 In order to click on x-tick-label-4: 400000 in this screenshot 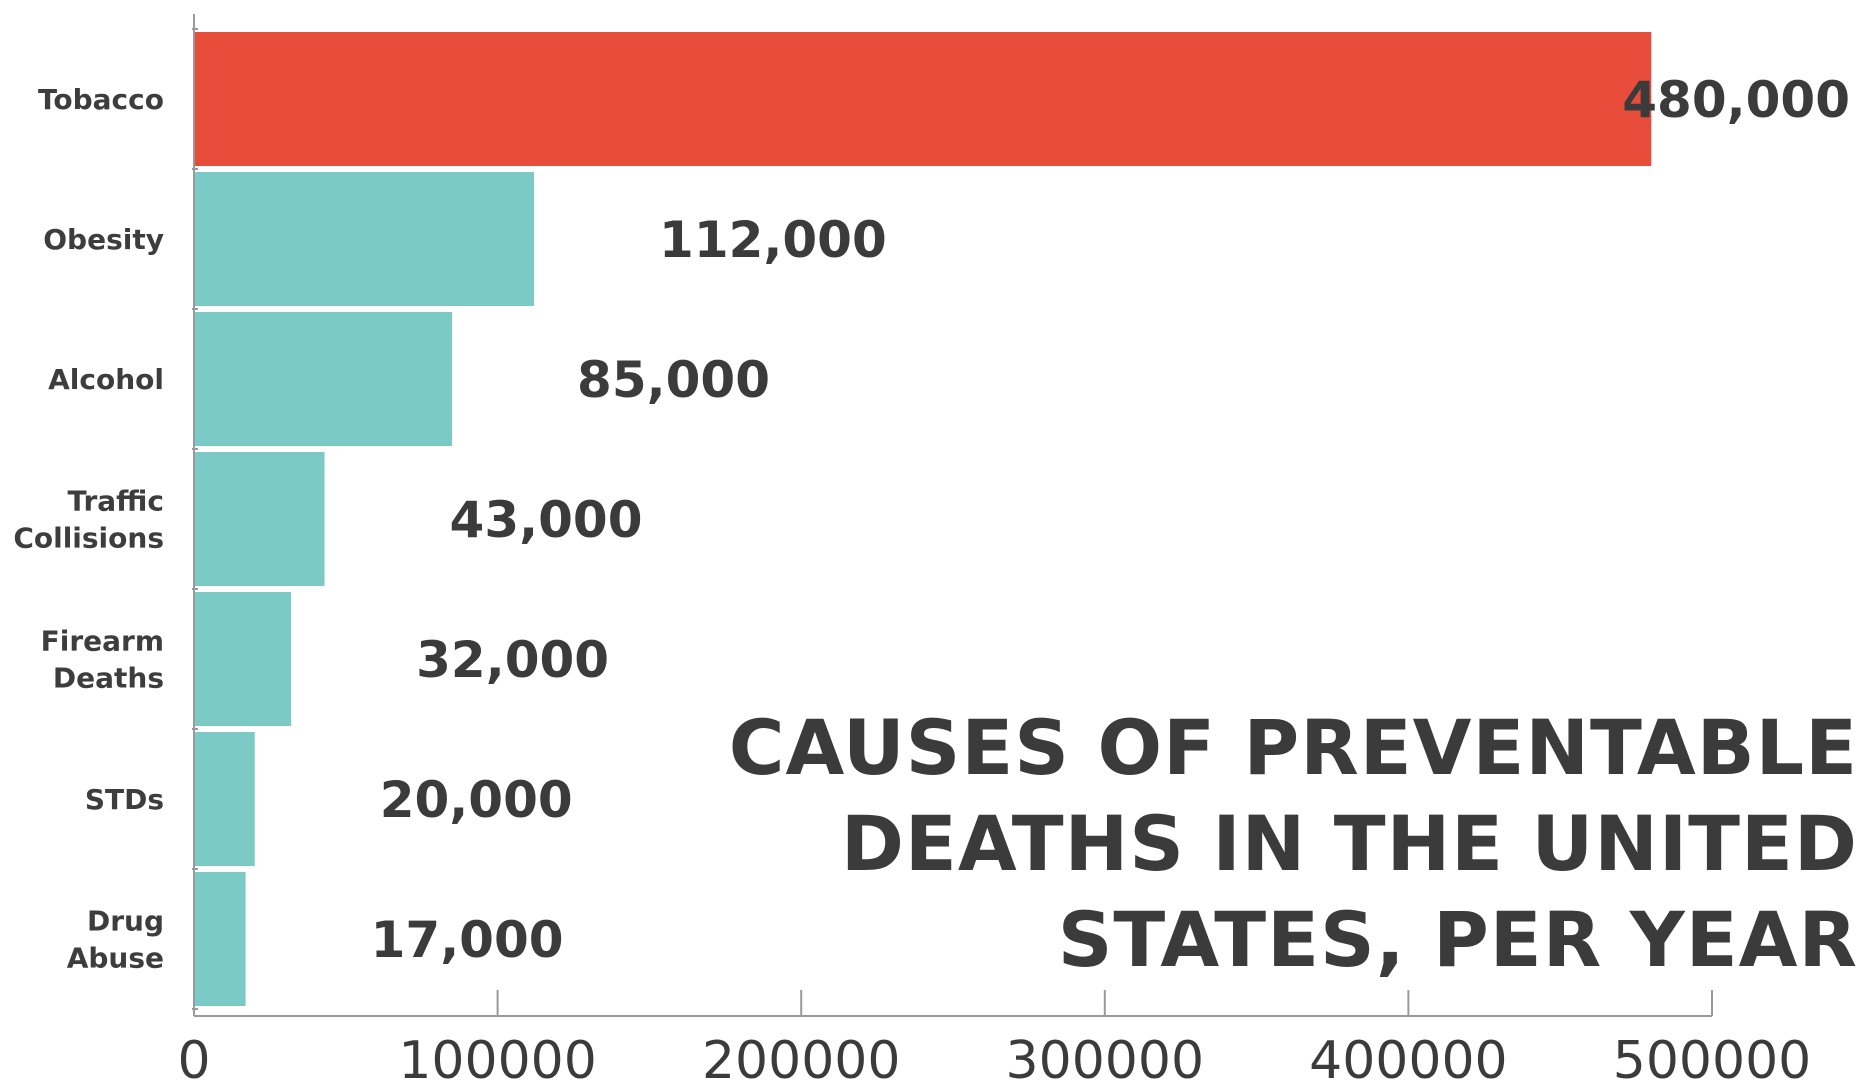, I will do `click(1408, 1058)`.